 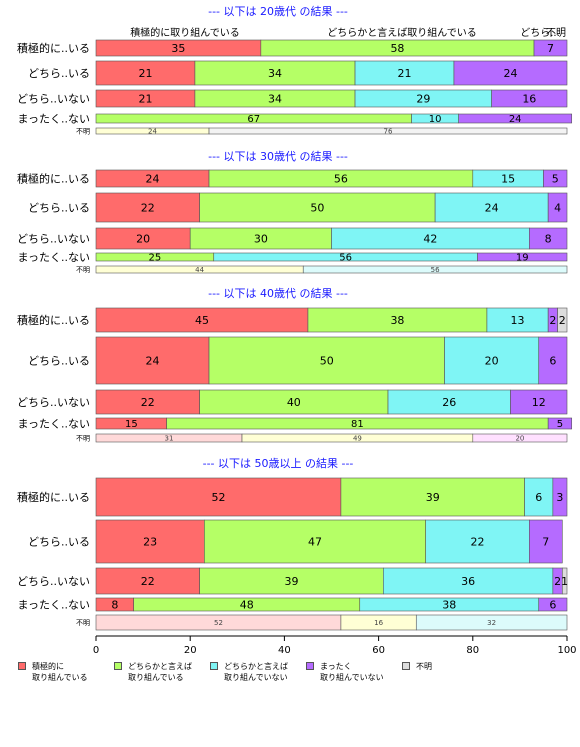 I want to click on data-label: 5, so click(x=560, y=424).